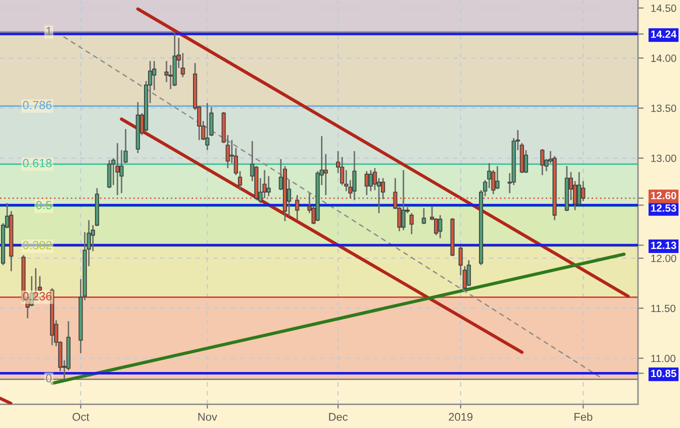 The height and width of the screenshot is (428, 680). What do you see at coordinates (37, 296) in the screenshot?
I see `annotation: 0.236` at bounding box center [37, 296].